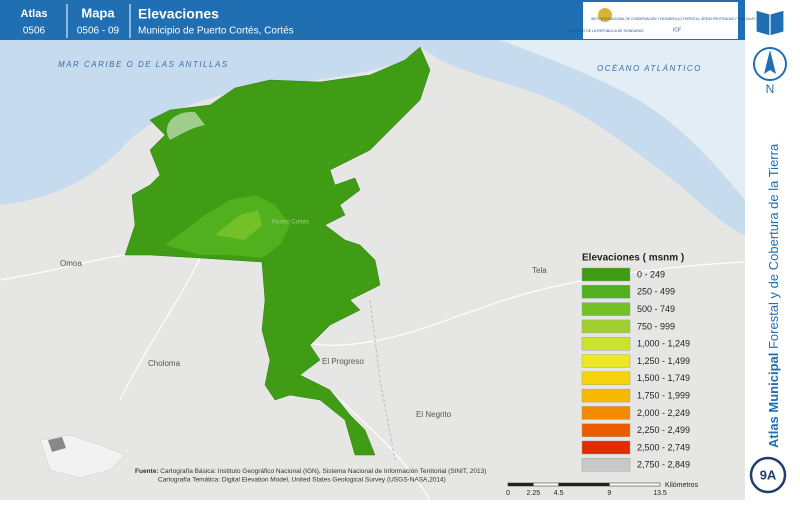  I want to click on map-code: 0506 - 09, so click(98, 31).